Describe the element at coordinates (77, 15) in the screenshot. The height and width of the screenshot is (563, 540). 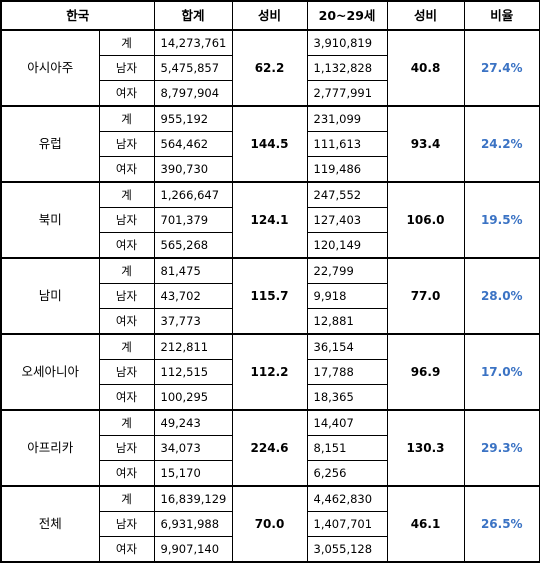
I see `header-country: 한국` at that location.